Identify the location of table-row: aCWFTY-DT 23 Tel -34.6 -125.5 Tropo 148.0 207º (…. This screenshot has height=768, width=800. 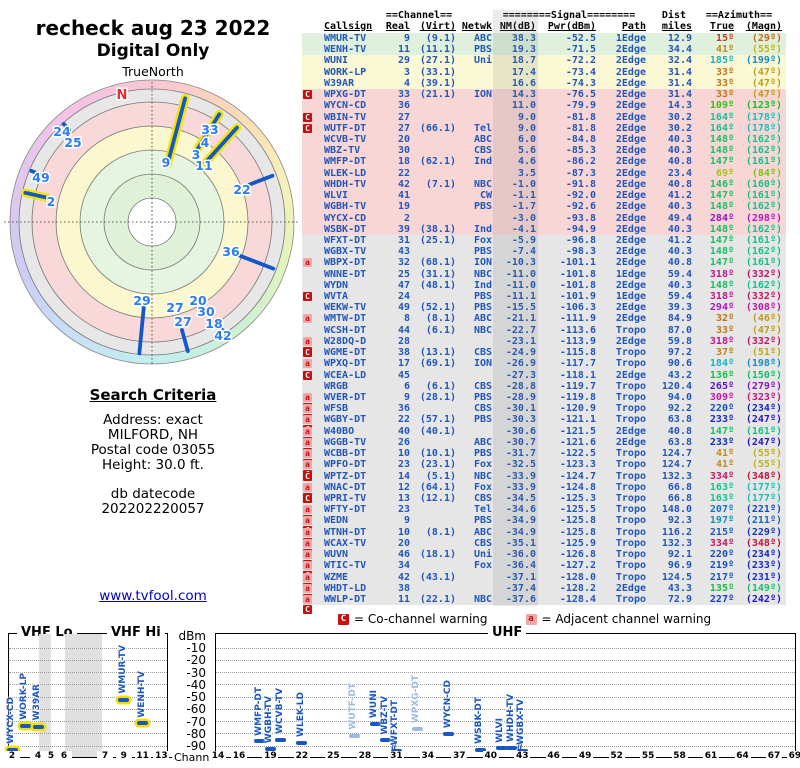
(544, 514).